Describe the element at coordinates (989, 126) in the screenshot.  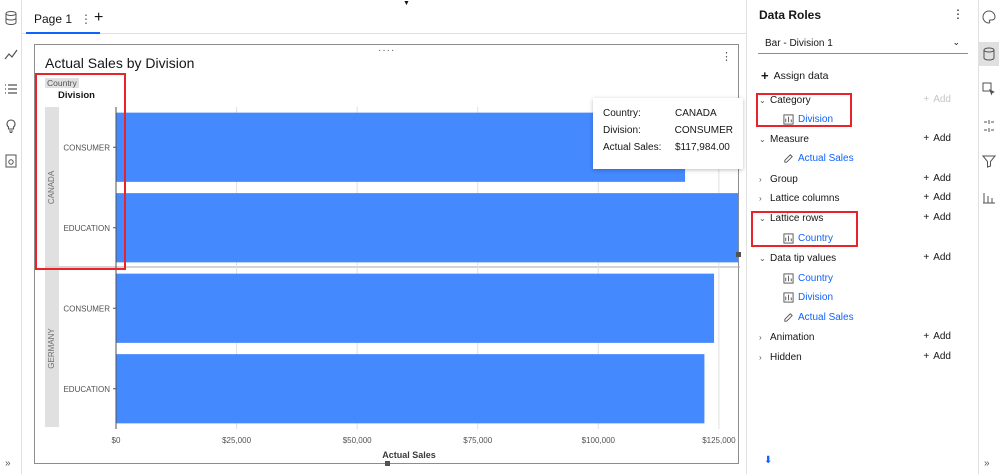
I see `rules-icon` at that location.